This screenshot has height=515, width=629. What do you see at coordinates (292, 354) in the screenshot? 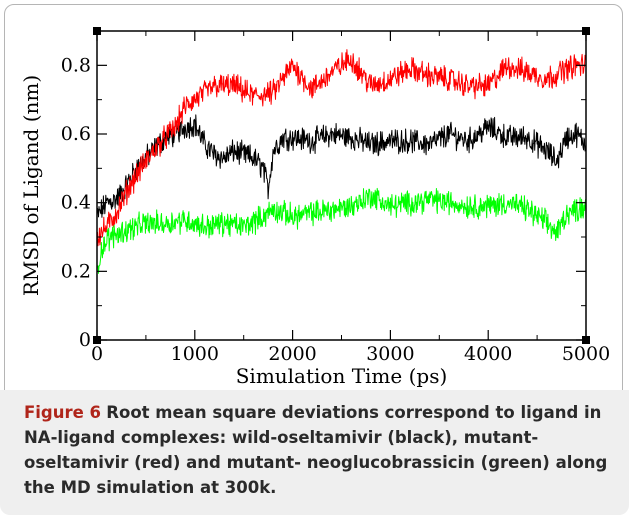
I see `x-tick-label: 2000` at bounding box center [292, 354].